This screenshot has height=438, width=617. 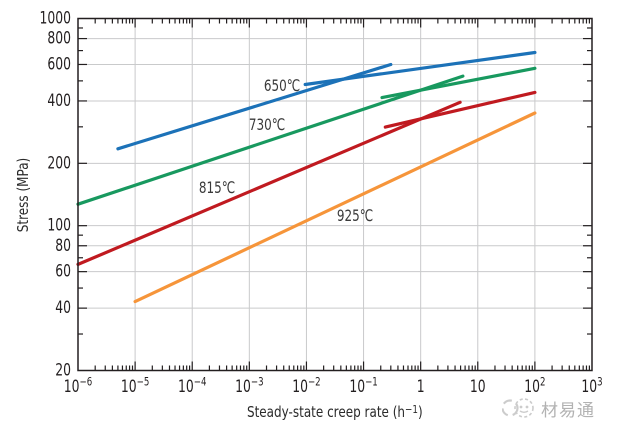 I want to click on y-tick-label-wrap: 800, so click(x=59, y=38).